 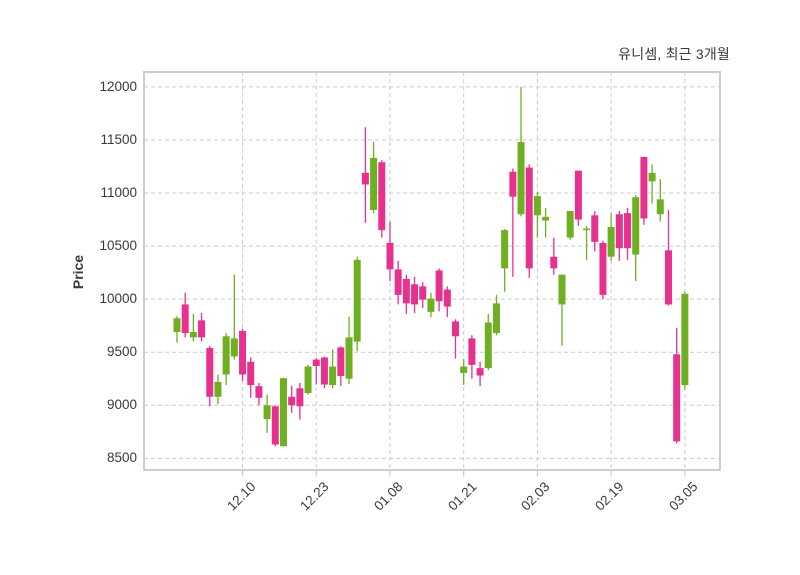 I want to click on y-tick-label: 12000, so click(x=118, y=86).